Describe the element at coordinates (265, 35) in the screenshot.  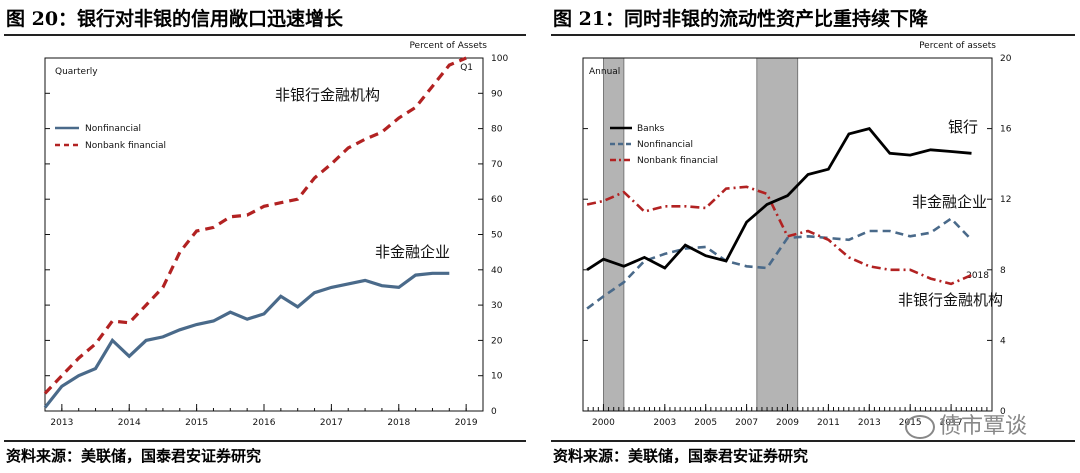
I see `left-title-rule` at that location.